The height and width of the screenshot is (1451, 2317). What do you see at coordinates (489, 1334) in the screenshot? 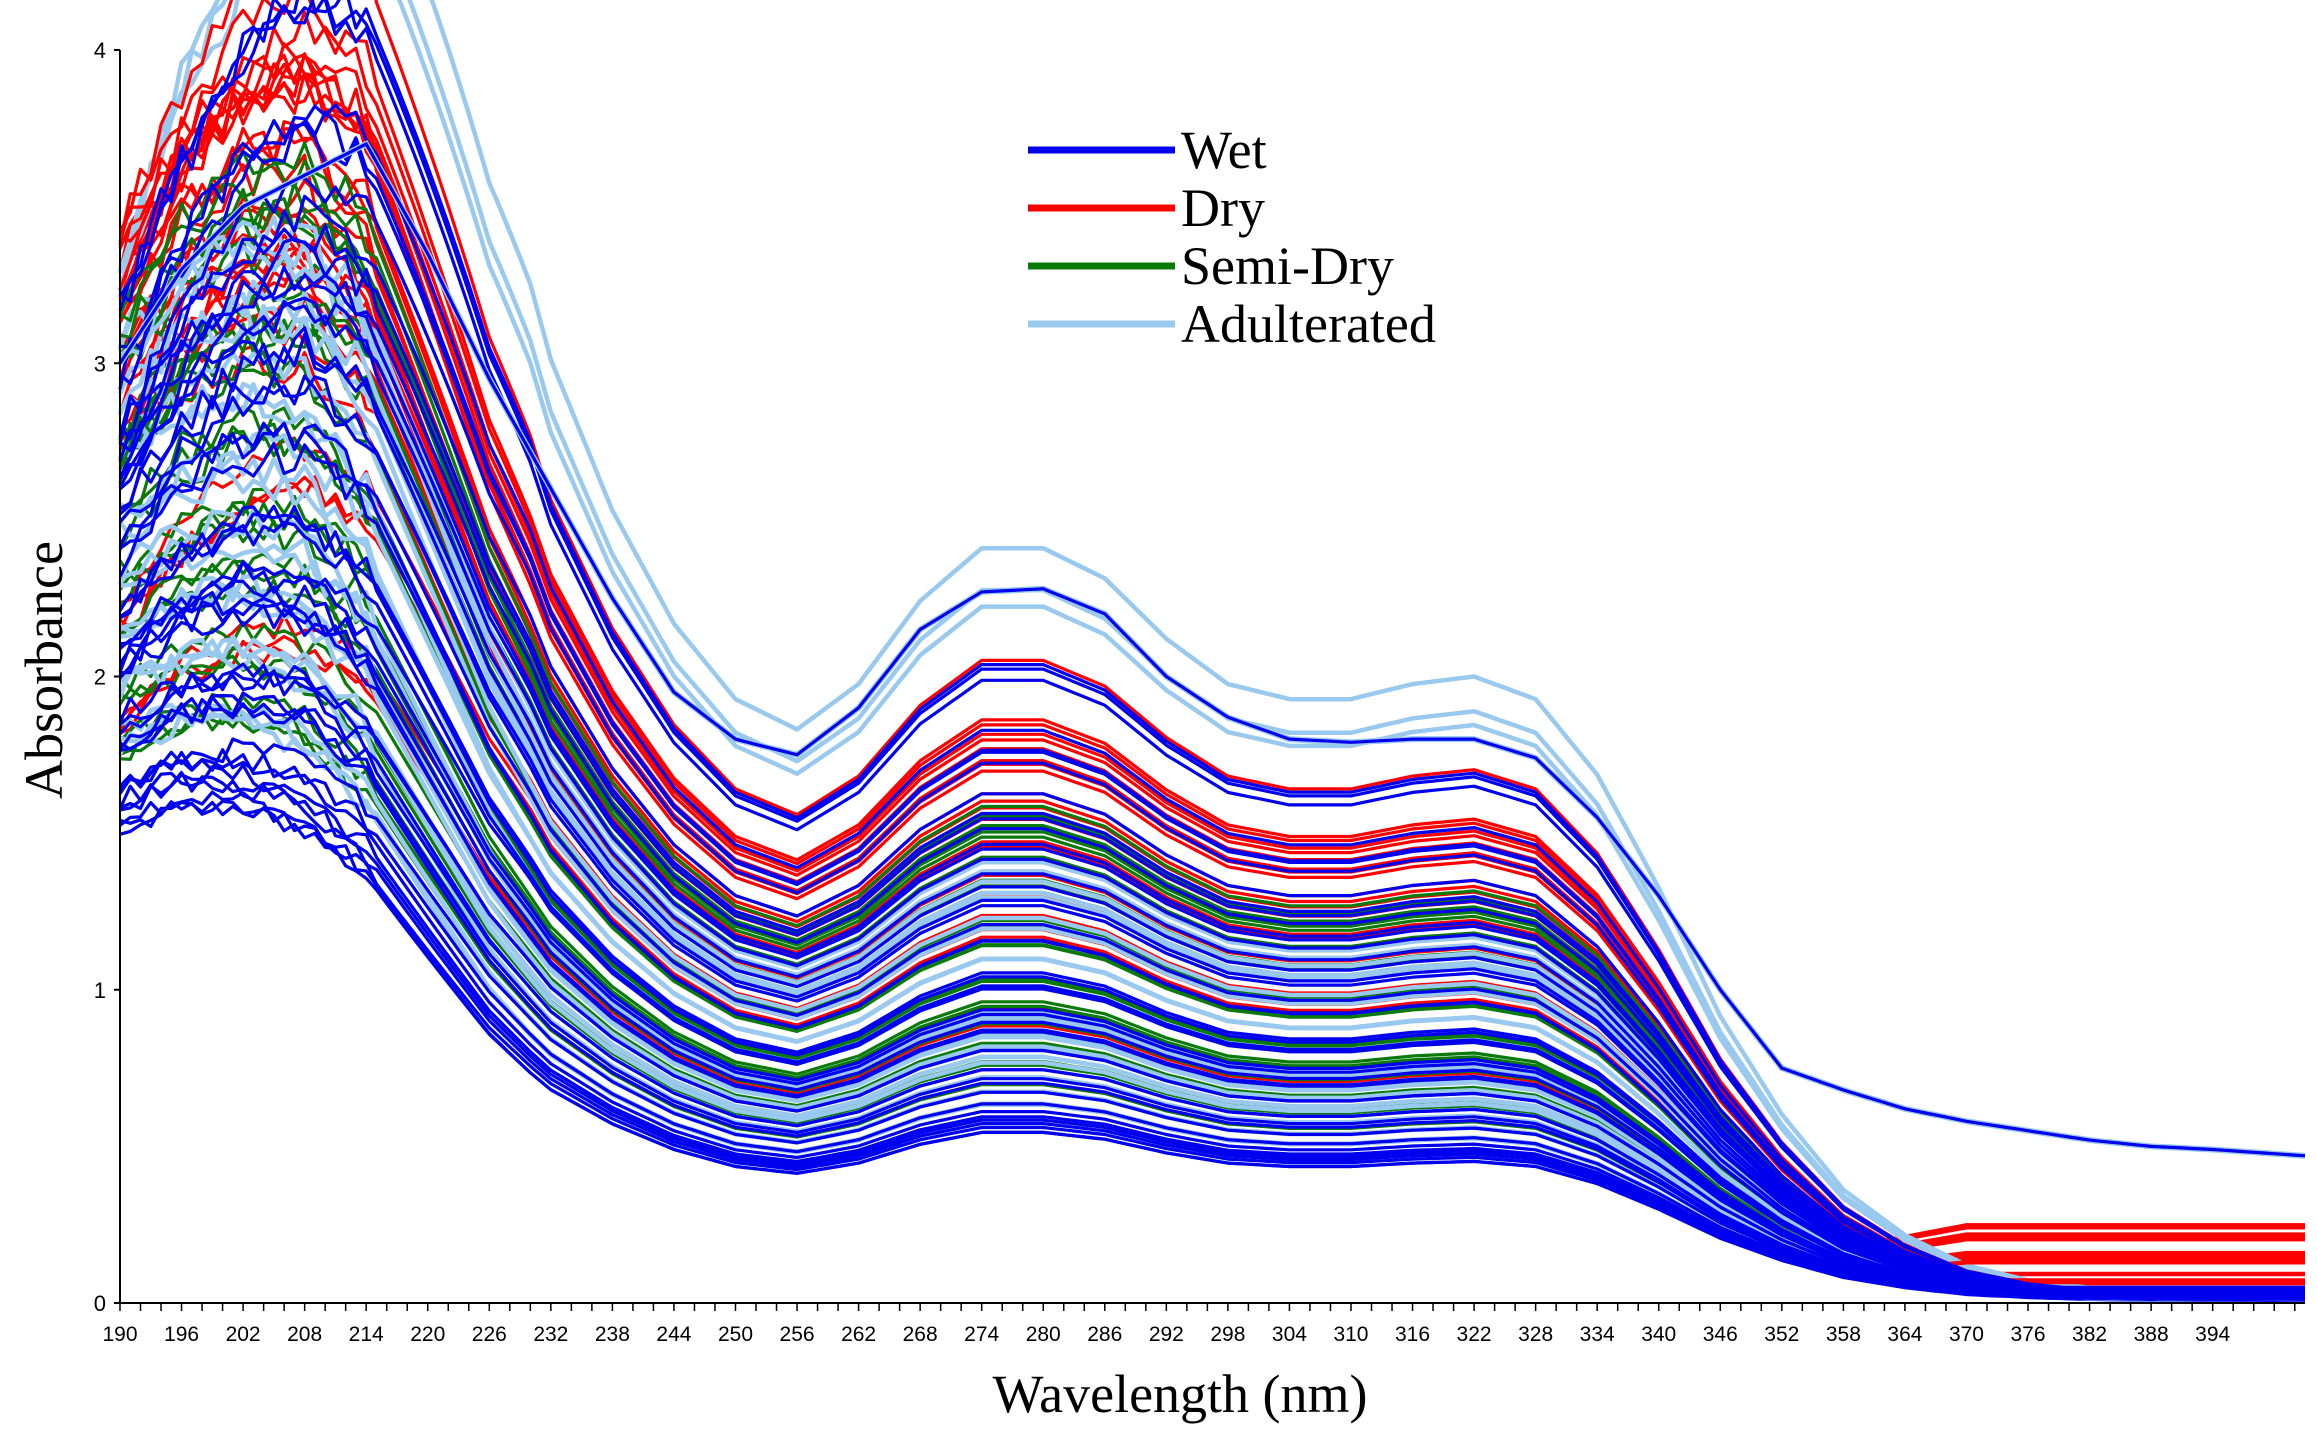
I see `x-tick-label: 226` at bounding box center [489, 1334].